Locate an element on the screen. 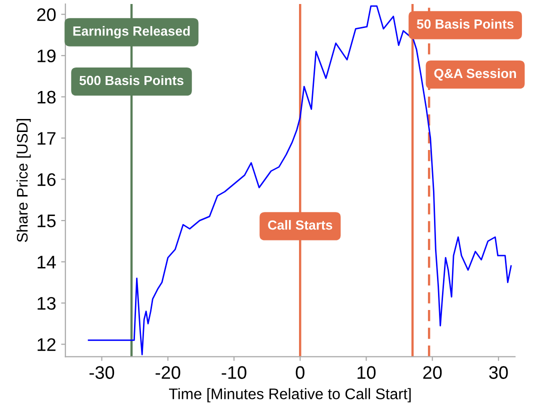  y-tick-label: 17 is located at coordinates (47, 138).